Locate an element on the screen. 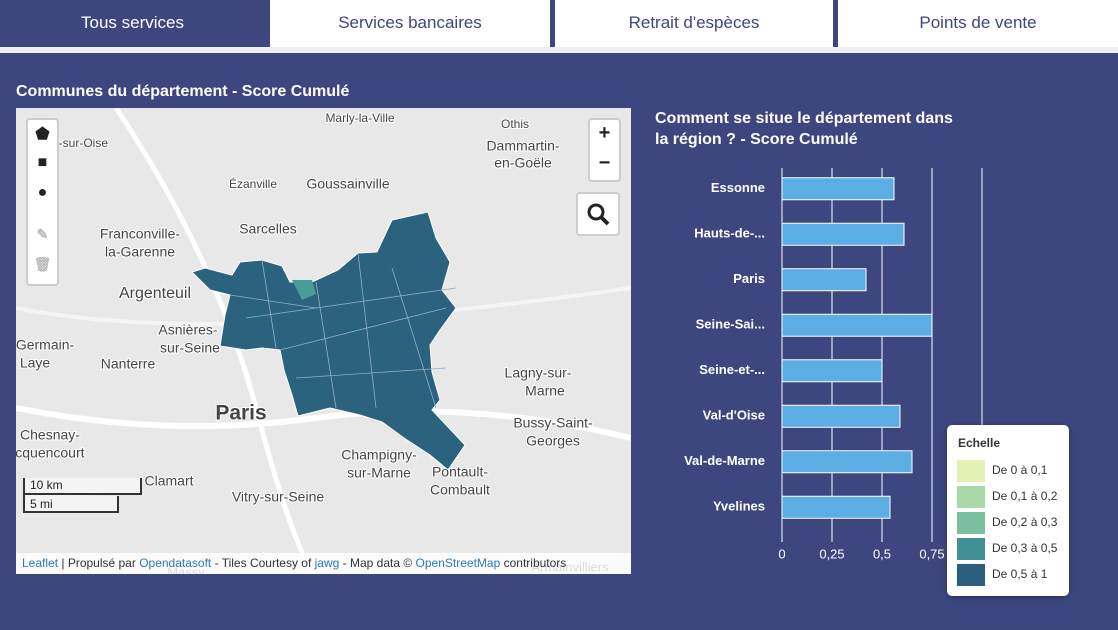  map-title: Communes du département - Score Cumulé is located at coordinates (183, 91).